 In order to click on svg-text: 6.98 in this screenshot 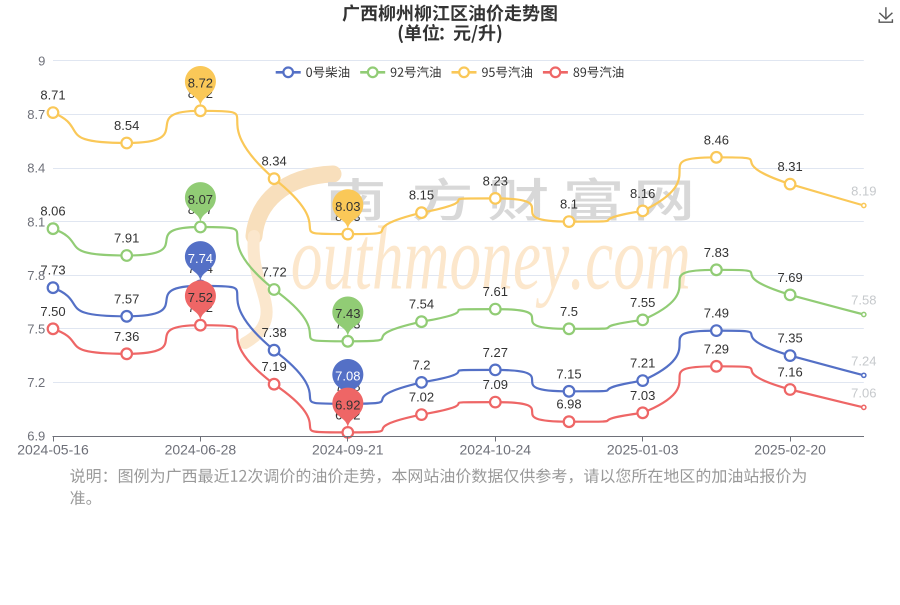, I will do `click(568, 404)`.